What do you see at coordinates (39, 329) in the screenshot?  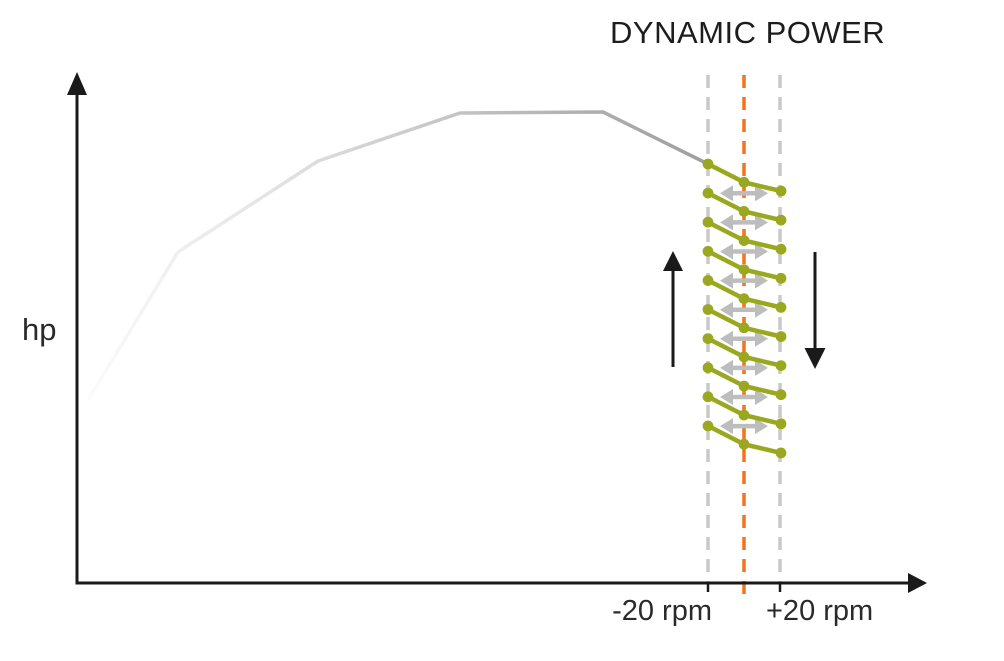 I see `y-axis-label: hp` at bounding box center [39, 329].